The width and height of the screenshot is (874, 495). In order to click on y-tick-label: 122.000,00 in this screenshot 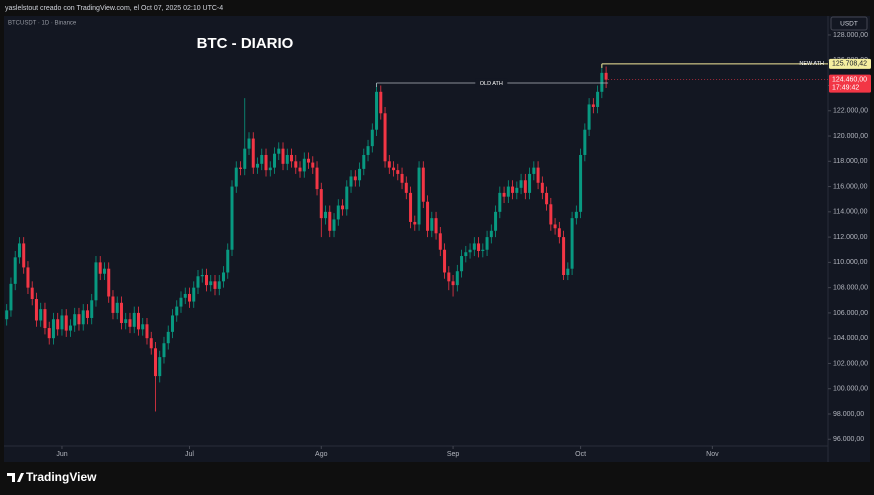, I will do `click(850, 111)`.